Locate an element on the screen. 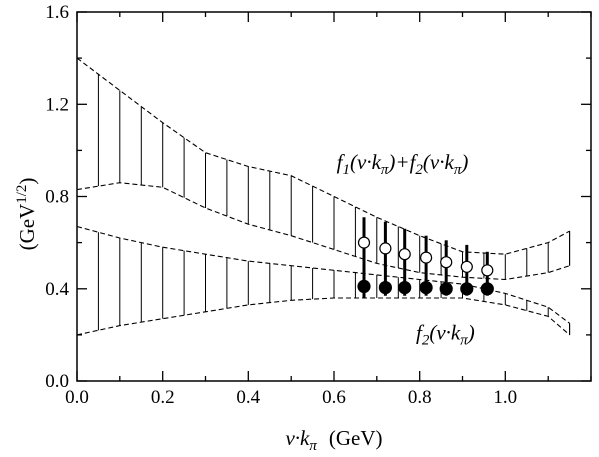 This screenshot has height=457, width=599. x-axis-label-main: v·k is located at coordinates (297, 438).